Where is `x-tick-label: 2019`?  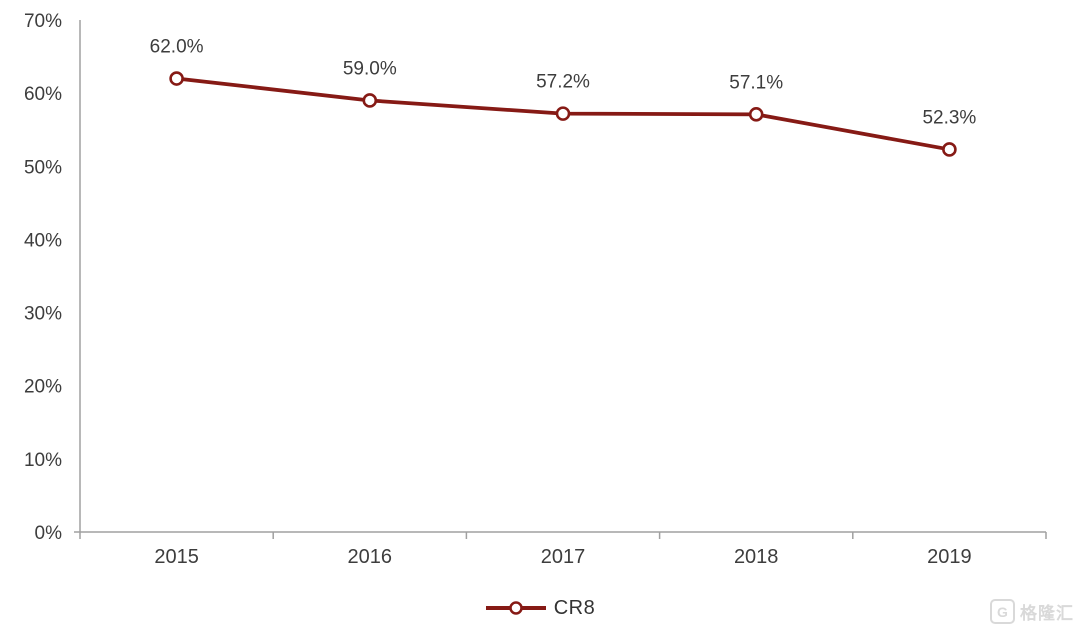
x-tick-label: 2019 is located at coordinates (949, 557).